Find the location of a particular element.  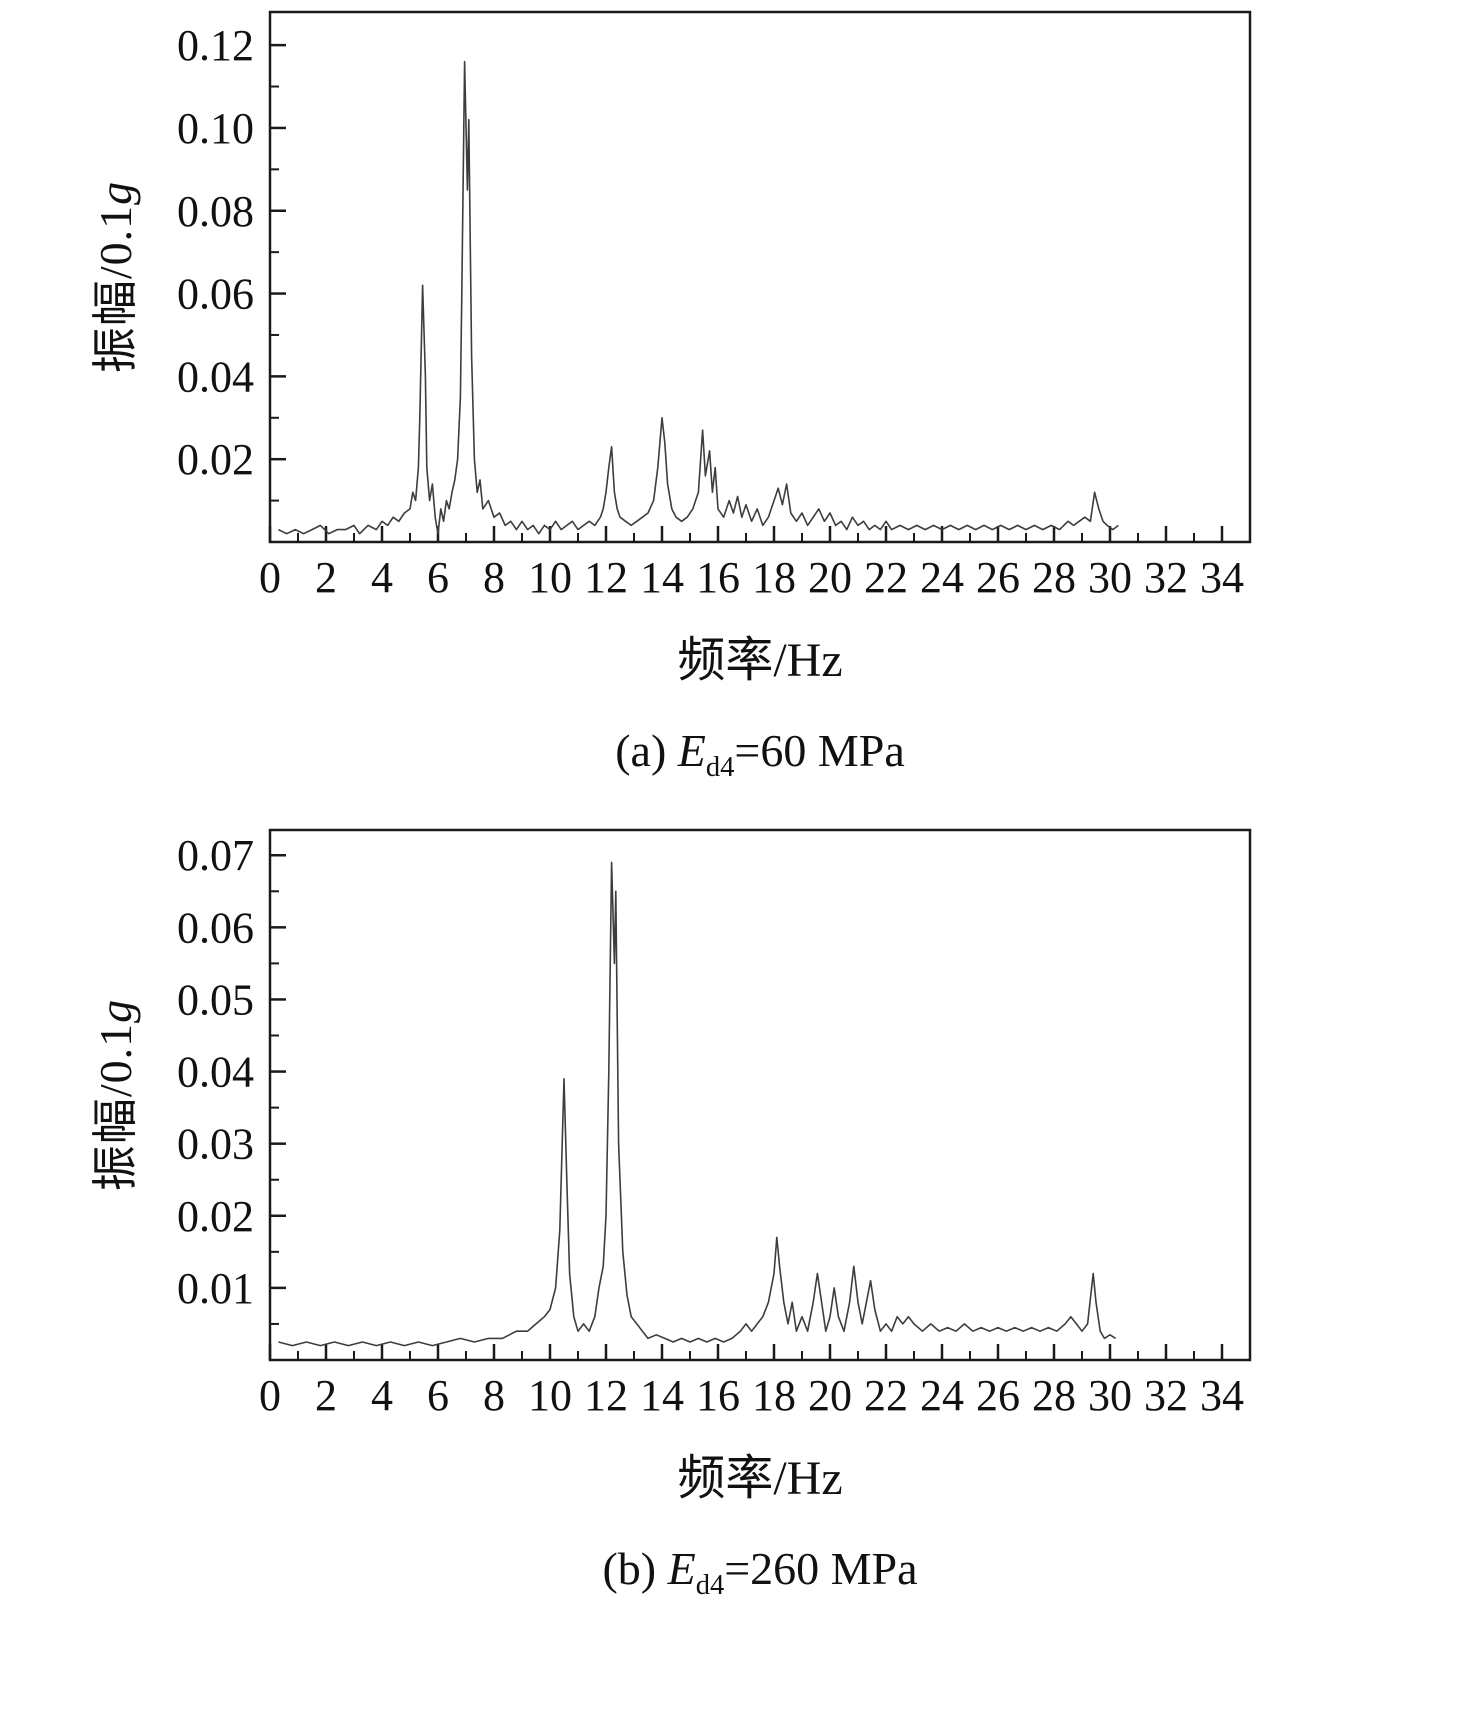

caption-prefix: (a) is located at coordinates (646, 750).